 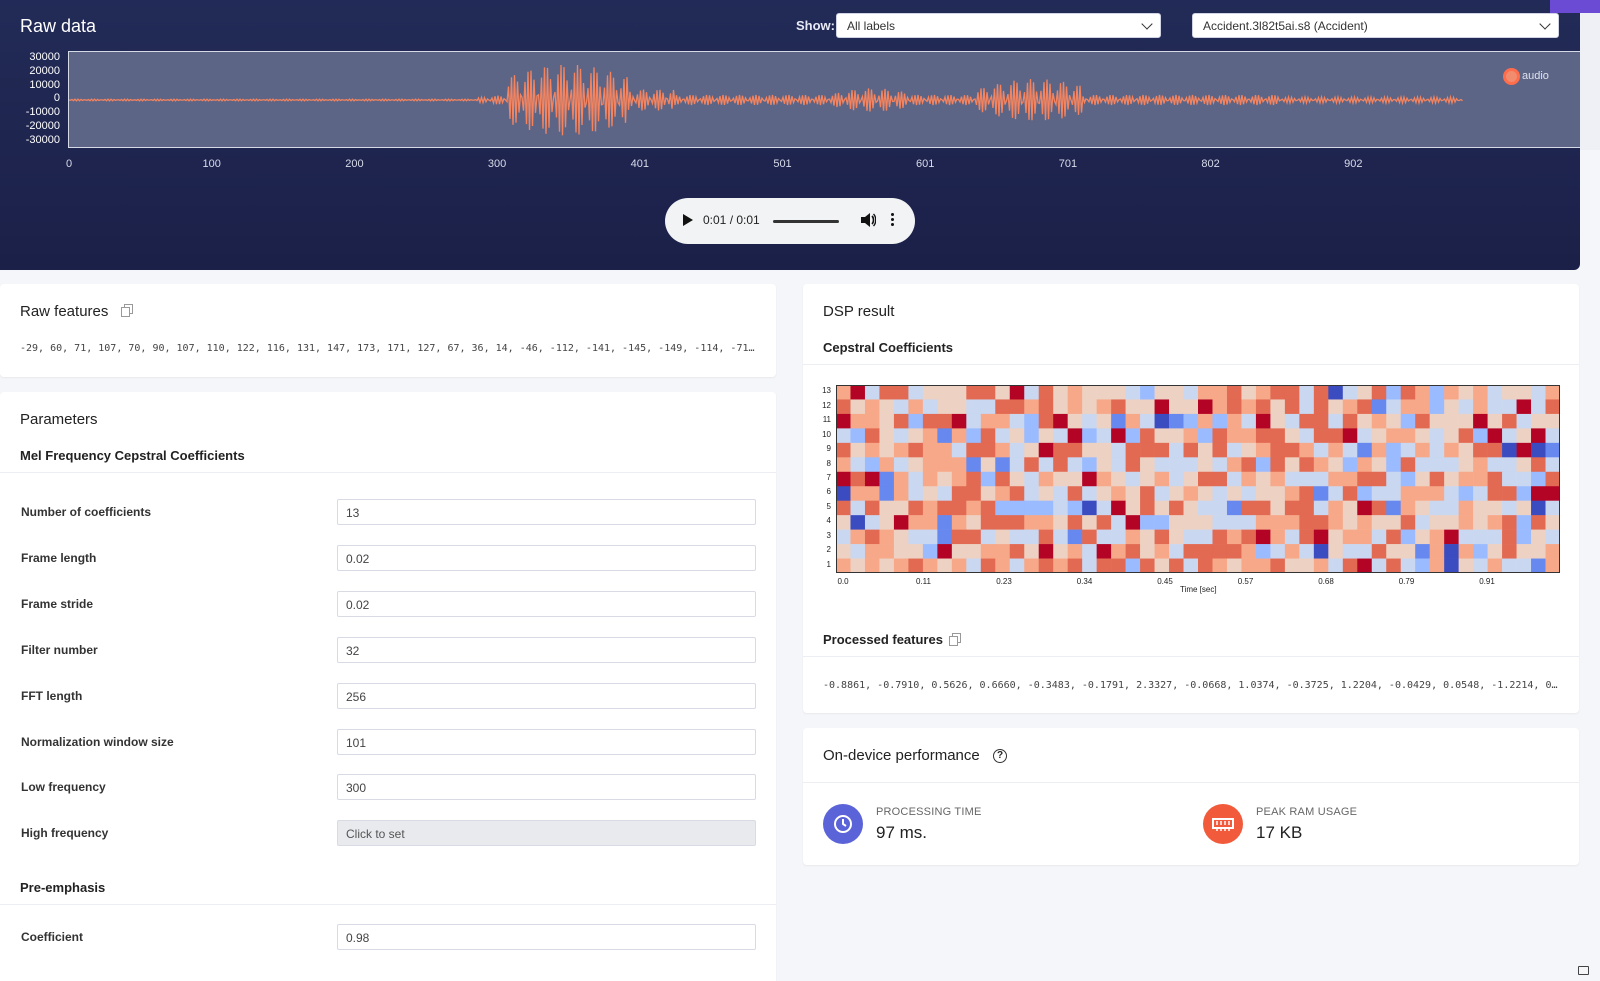 I want to click on legend-audio-dot-icon, so click(x=1511, y=76).